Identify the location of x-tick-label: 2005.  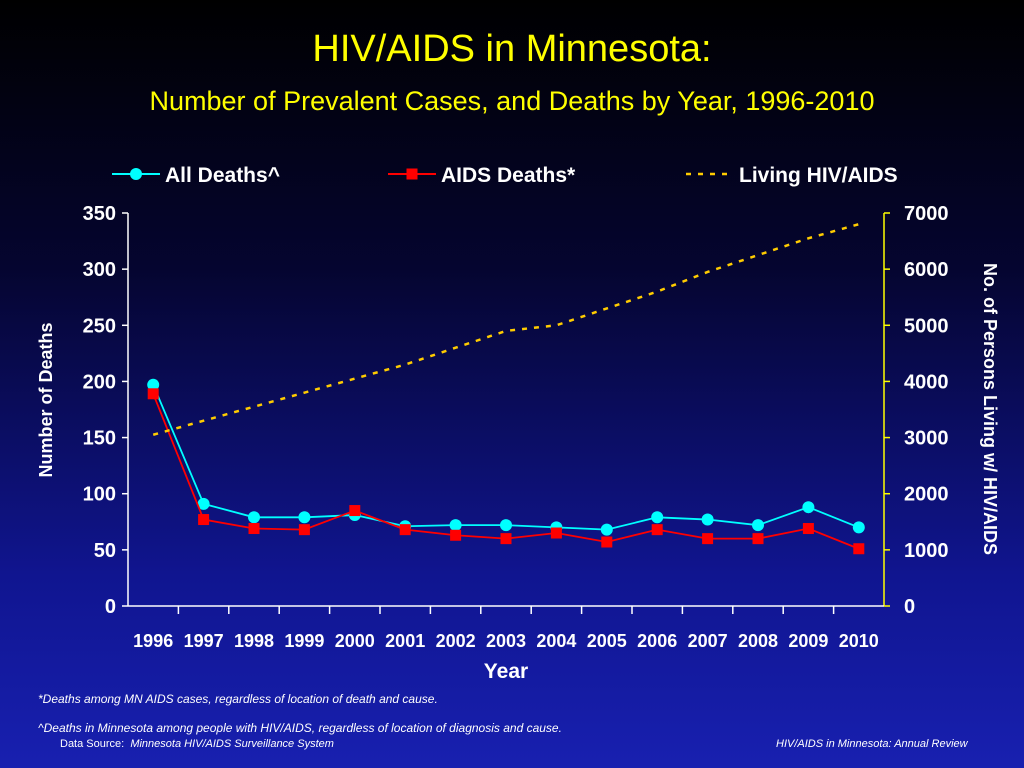
(607, 641).